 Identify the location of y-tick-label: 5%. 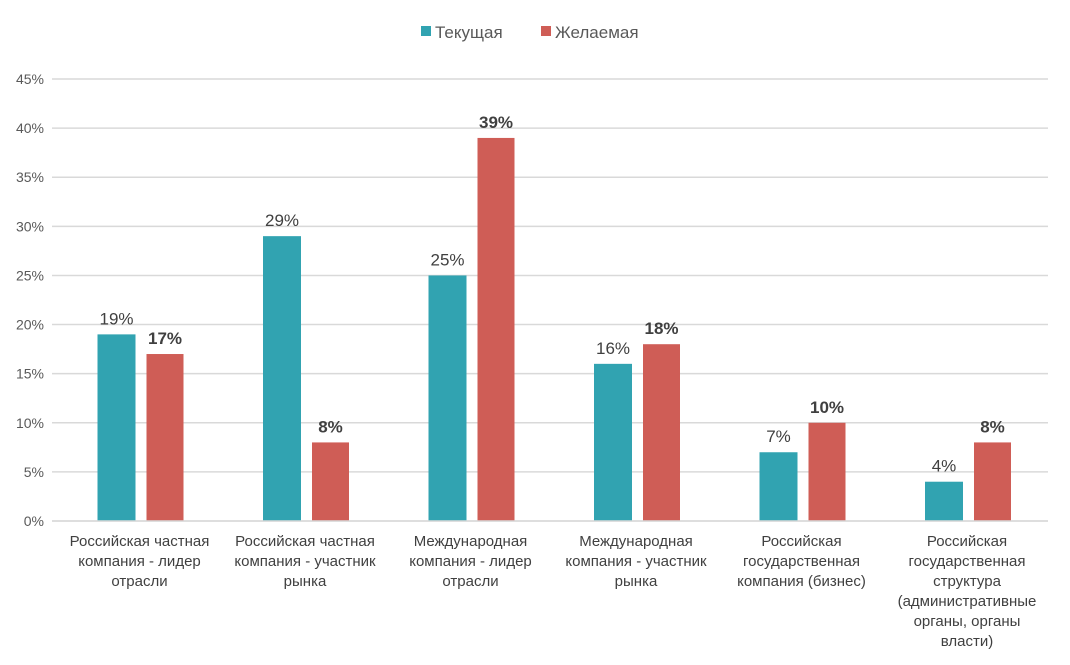
(34, 472).